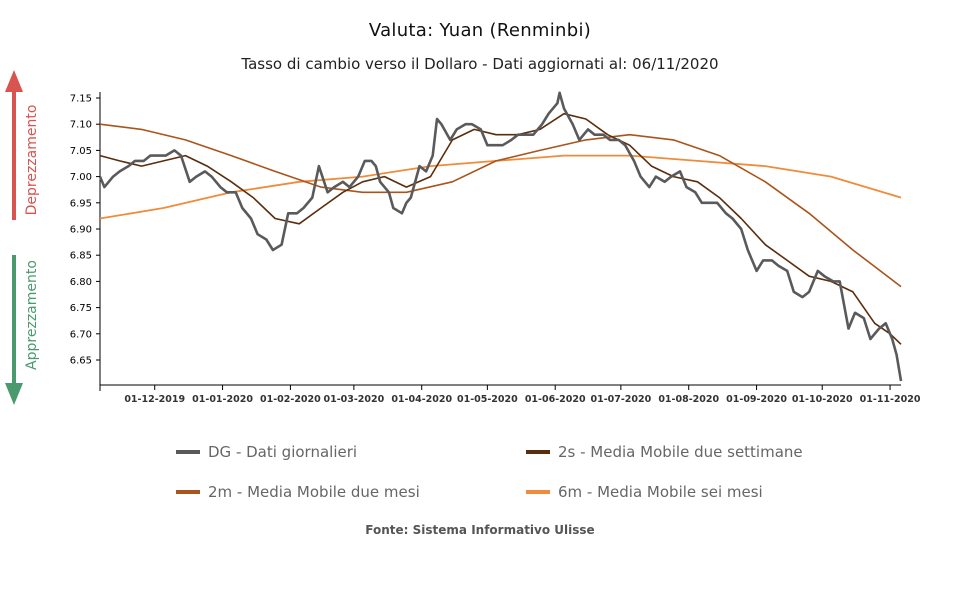 The image size is (960, 600). Describe the element at coordinates (81, 177) in the screenshot. I see `y-tick-label: 7.00` at that location.